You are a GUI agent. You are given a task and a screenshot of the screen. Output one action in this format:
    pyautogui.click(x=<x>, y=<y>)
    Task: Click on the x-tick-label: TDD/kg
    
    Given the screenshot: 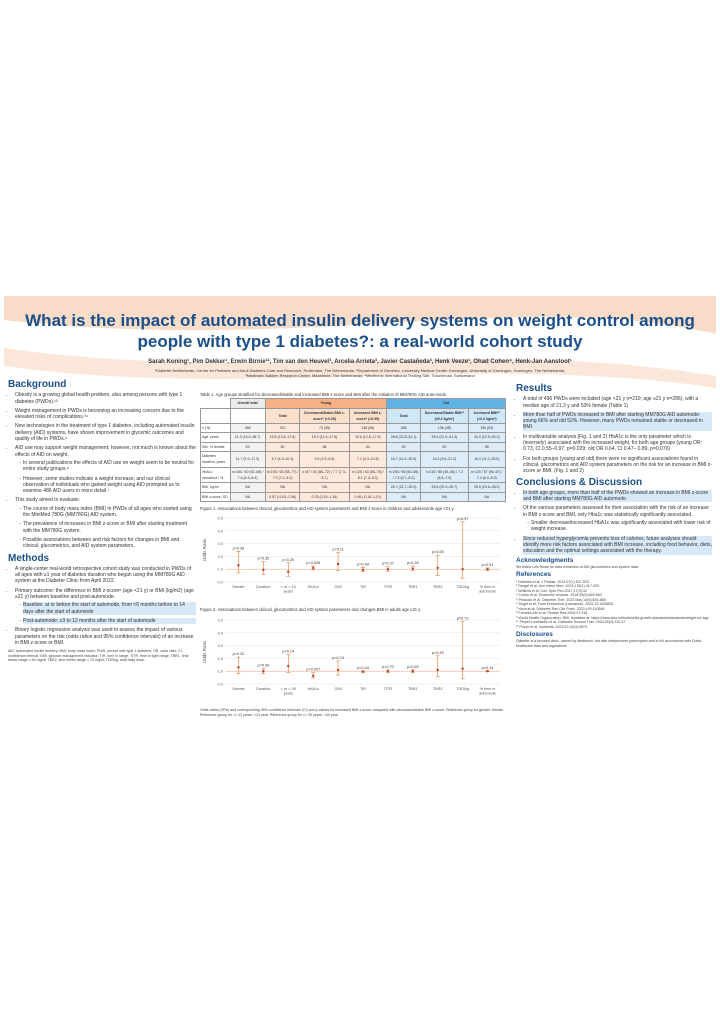 What is the action you would take?
    pyautogui.click(x=462, y=689)
    